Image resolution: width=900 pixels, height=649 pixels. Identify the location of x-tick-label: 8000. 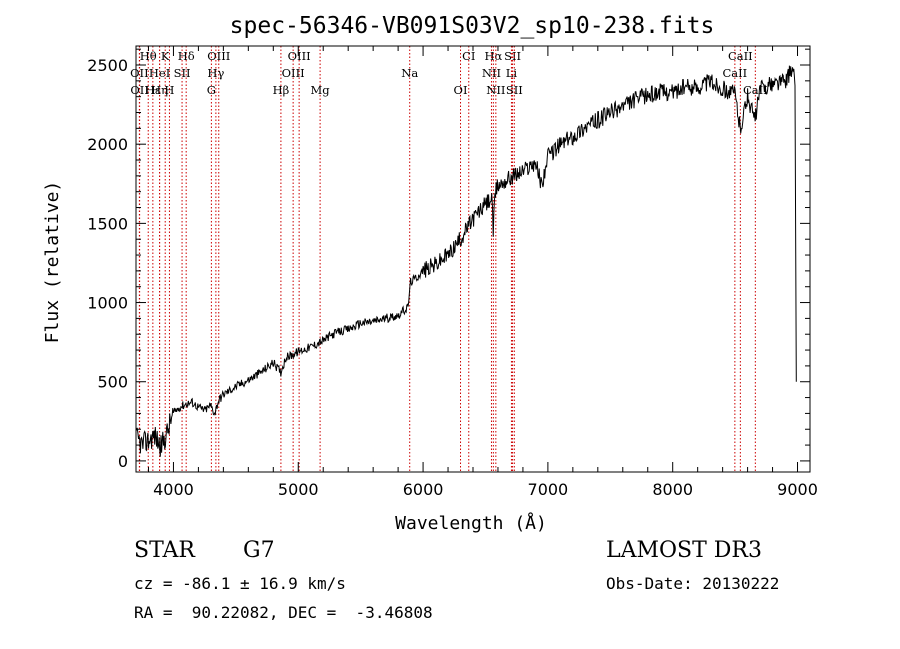
(672, 489).